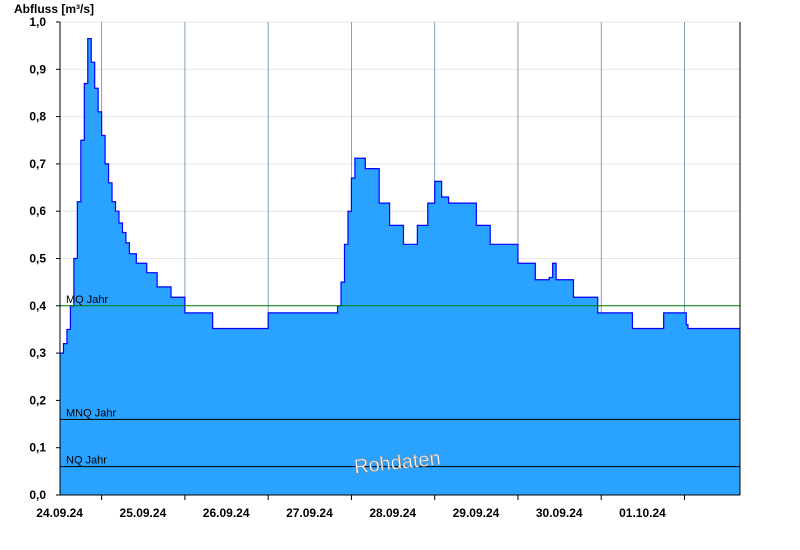  Describe the element at coordinates (37, 353) in the screenshot. I see `y-tick-label: 0,3` at that location.